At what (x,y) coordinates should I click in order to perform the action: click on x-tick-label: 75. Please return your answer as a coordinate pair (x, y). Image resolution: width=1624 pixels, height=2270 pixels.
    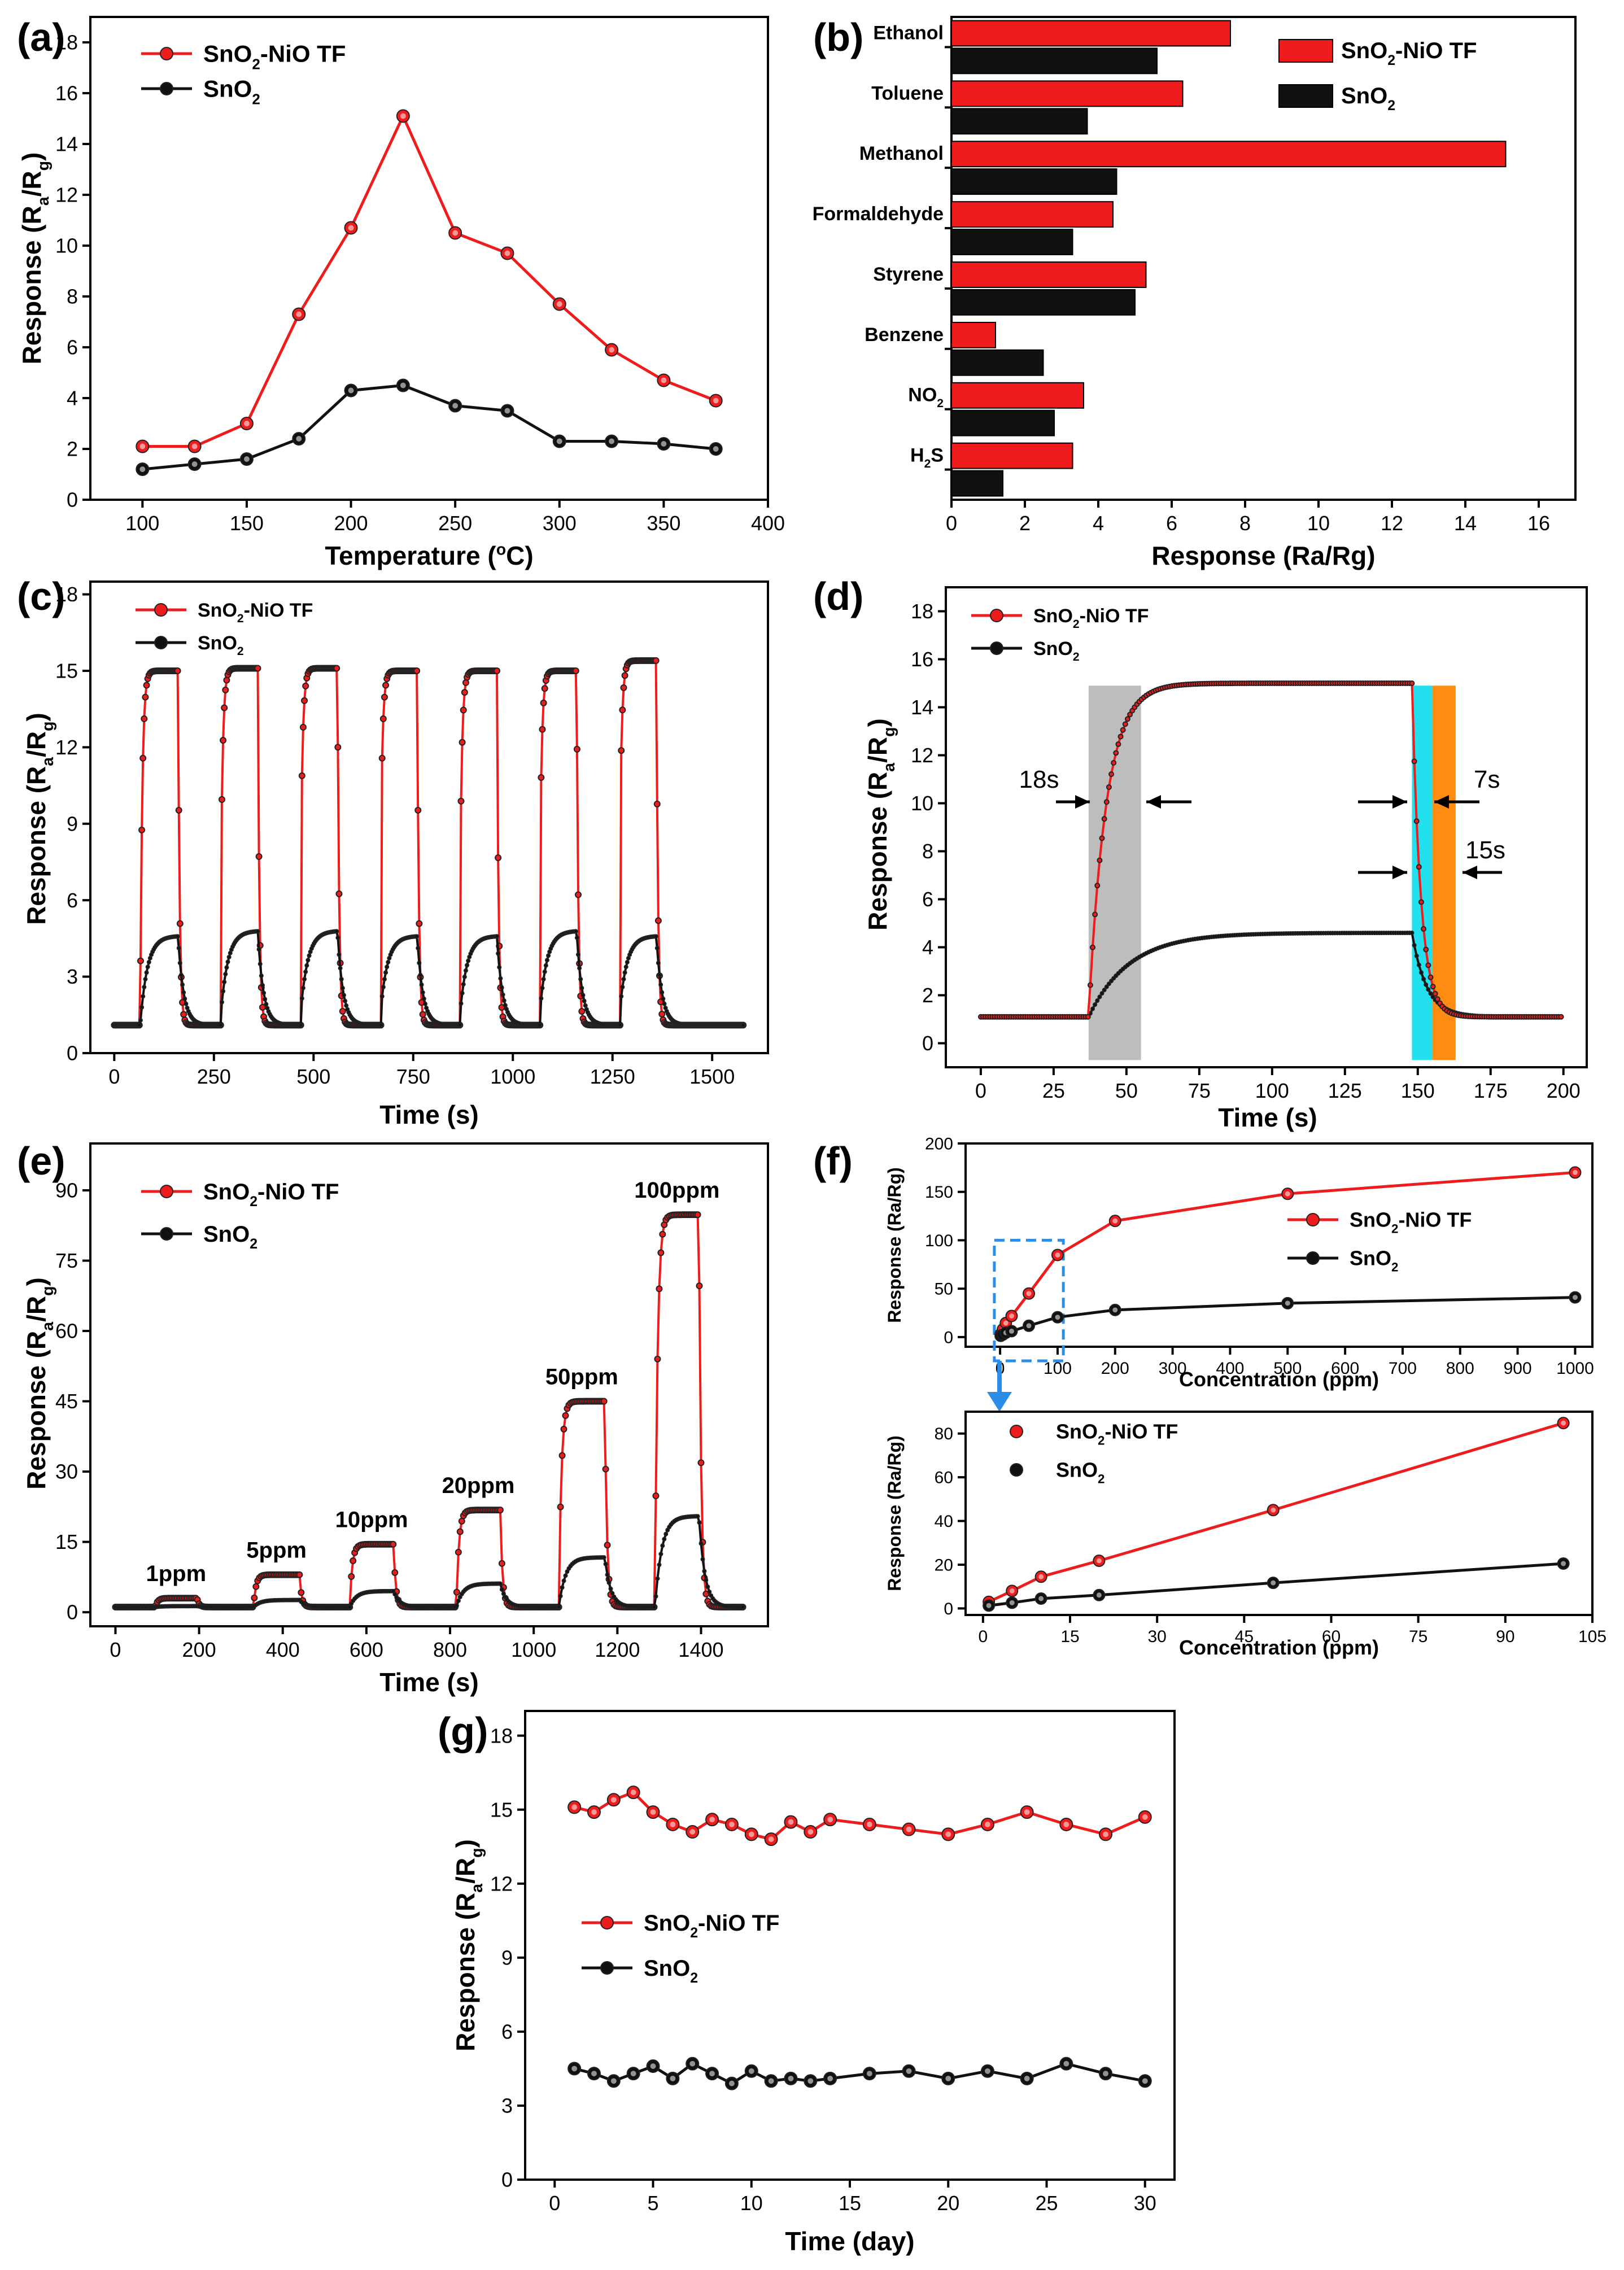
    Looking at the image, I should click on (1199, 1090).